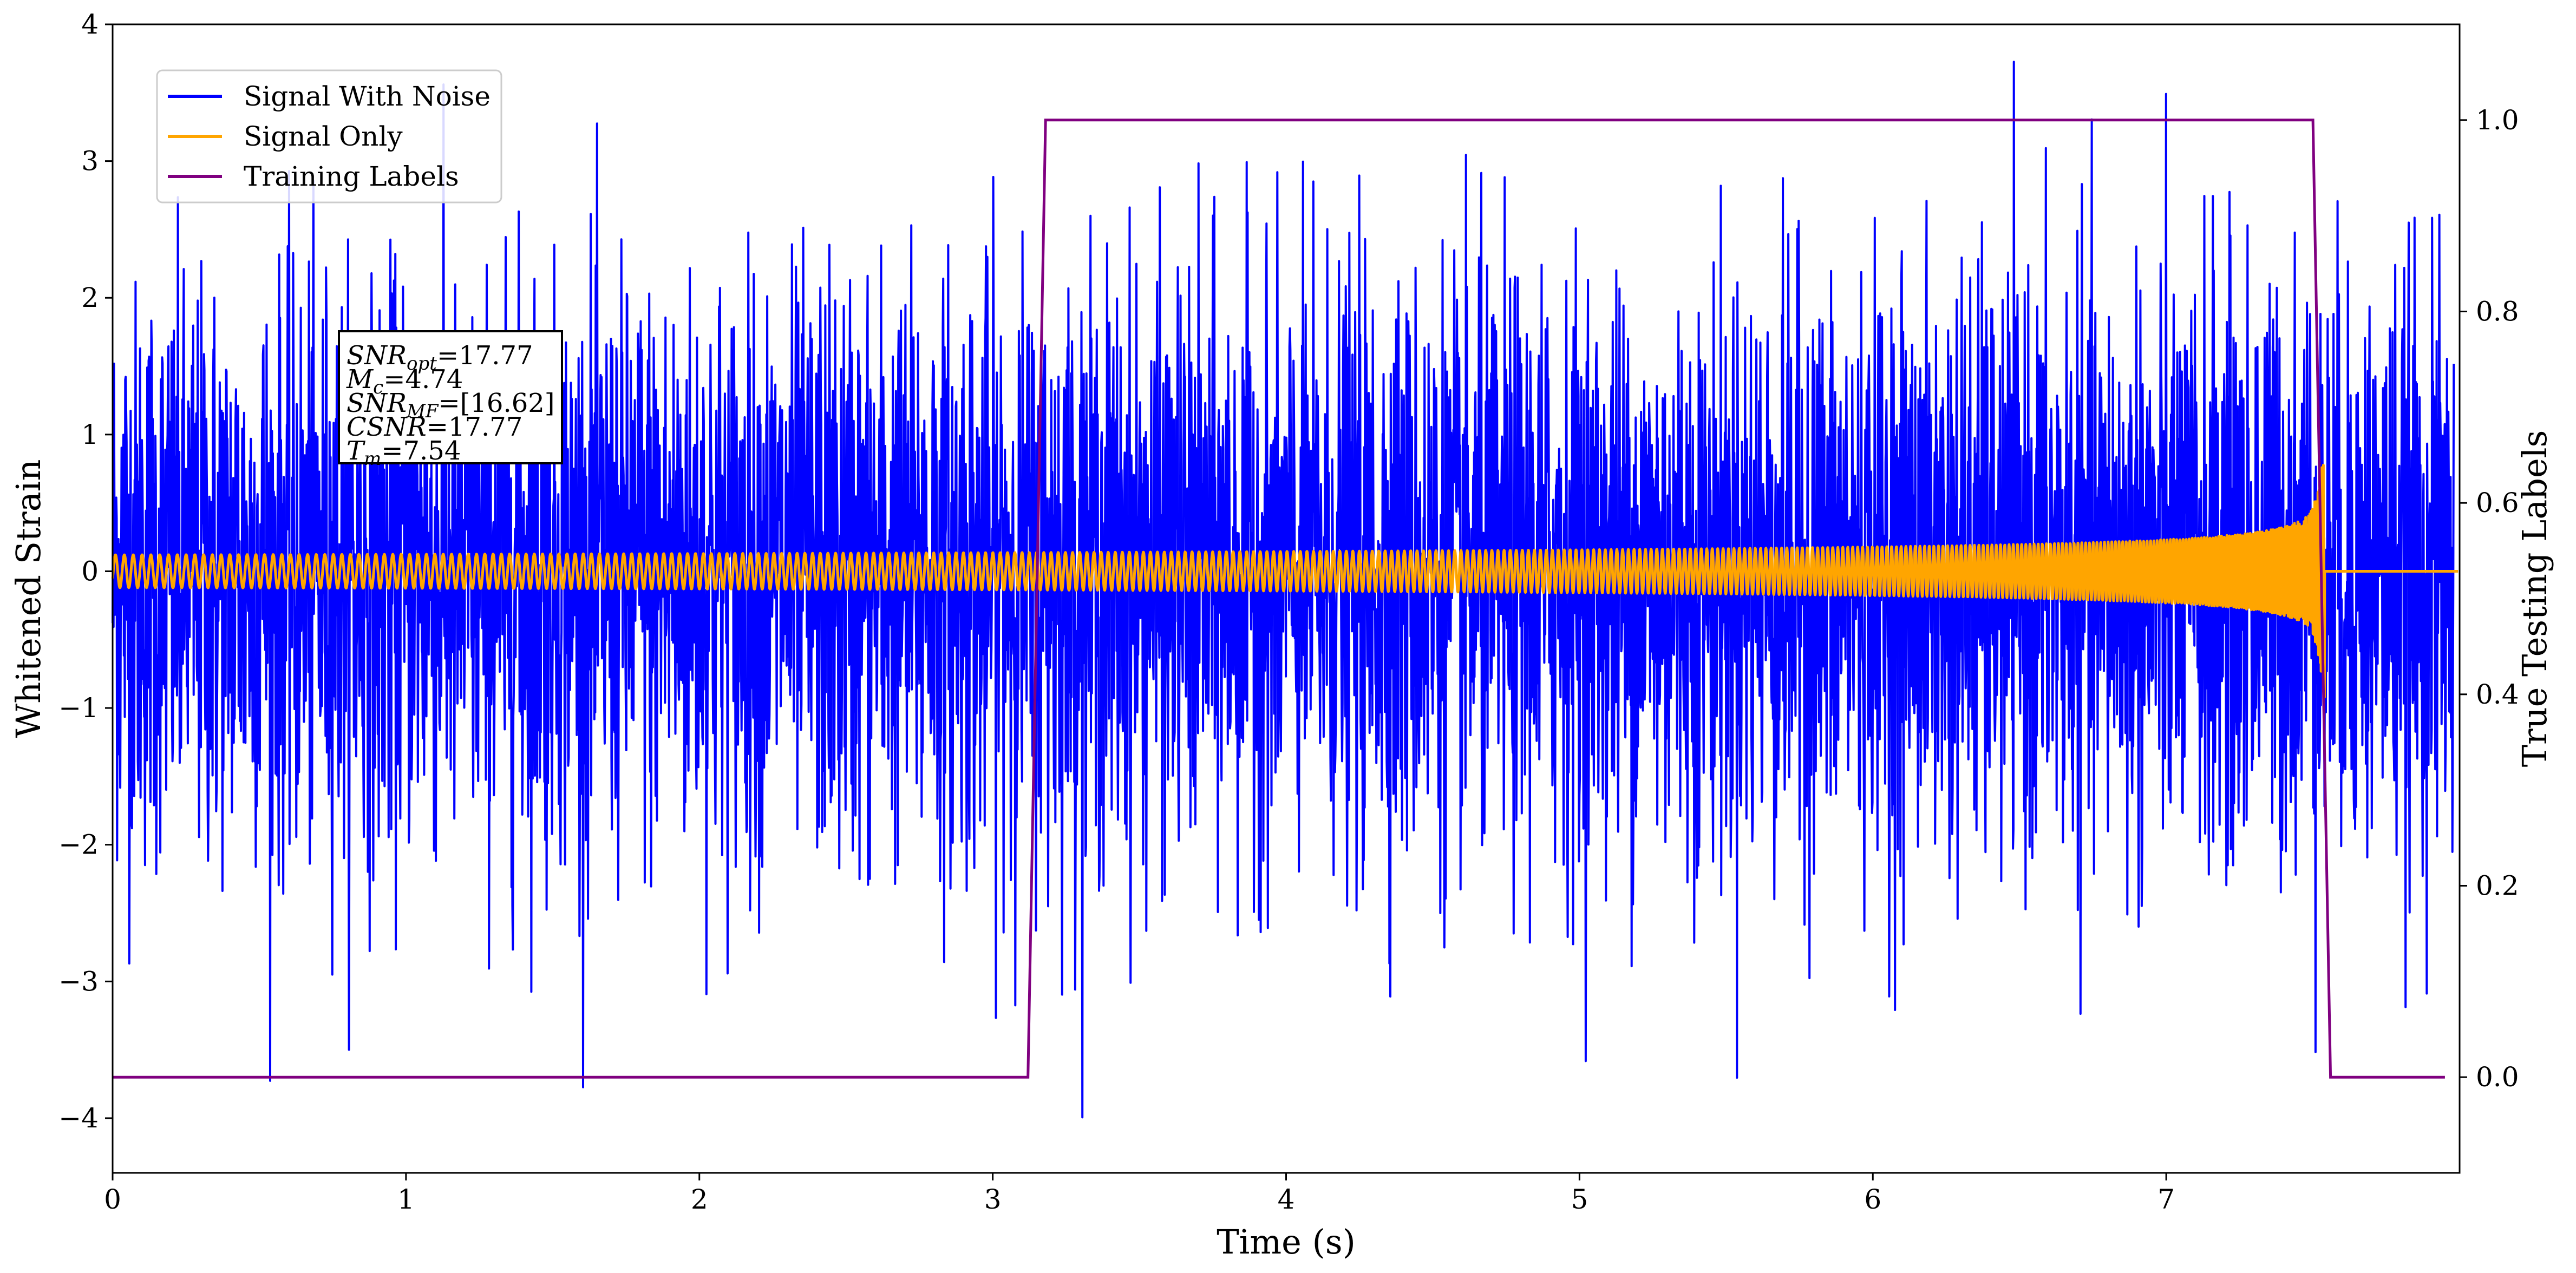 This screenshot has height=1273, width=2576. What do you see at coordinates (699, 1199) in the screenshot?
I see `x-tick-label: 2` at bounding box center [699, 1199].